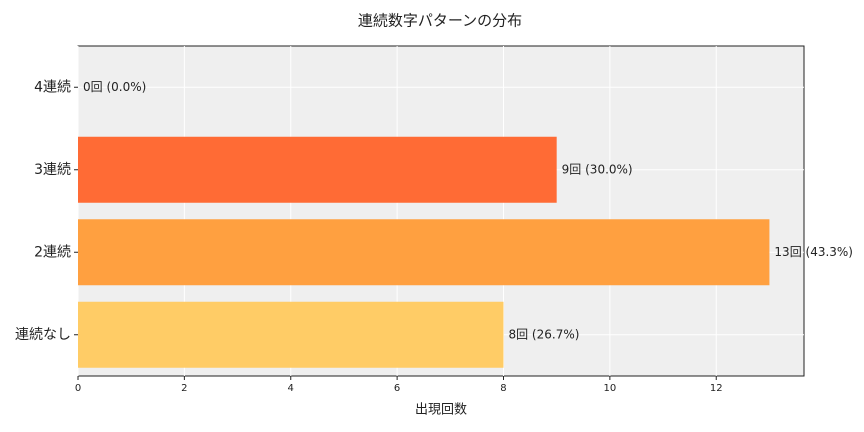  I want to click on value-label: 8回 (26.7%), so click(543, 334).